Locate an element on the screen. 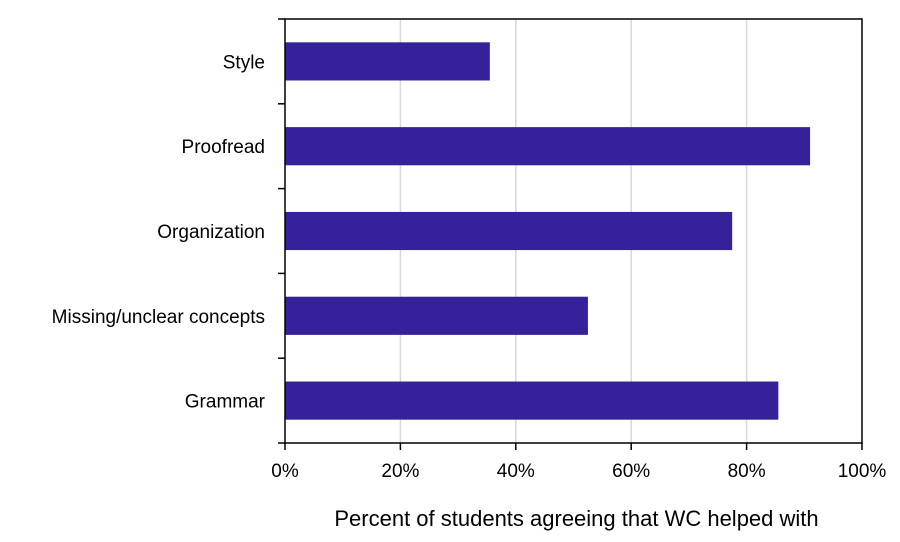  category-label: Missing/unclear concepts is located at coordinates (158, 317).